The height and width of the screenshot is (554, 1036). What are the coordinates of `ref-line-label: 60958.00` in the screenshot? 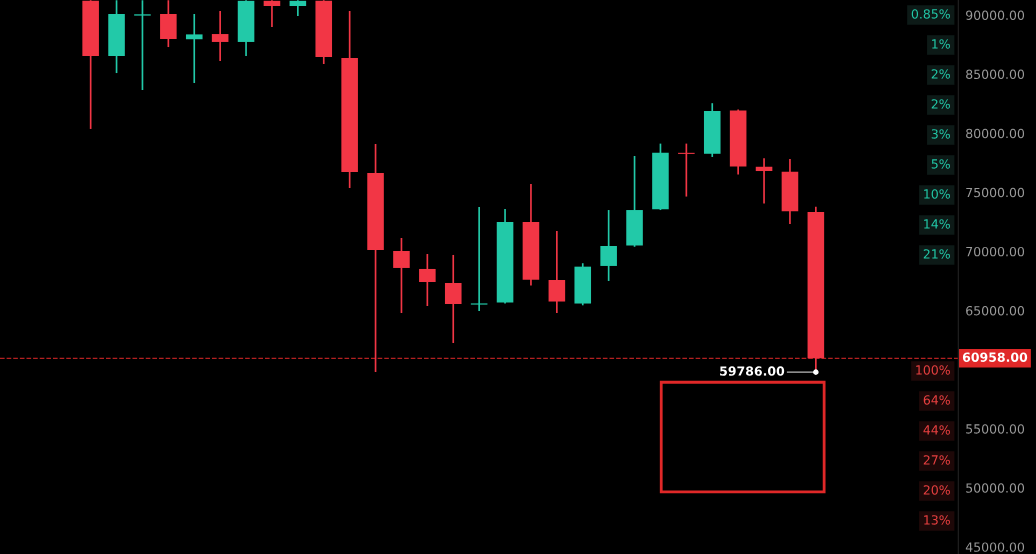 It's located at (995, 357).